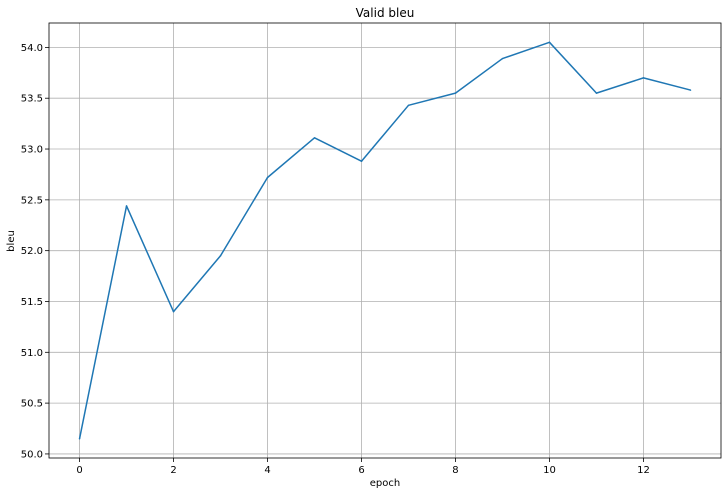 The image size is (727, 496). I want to click on x-tick-label: 0, so click(79, 470).